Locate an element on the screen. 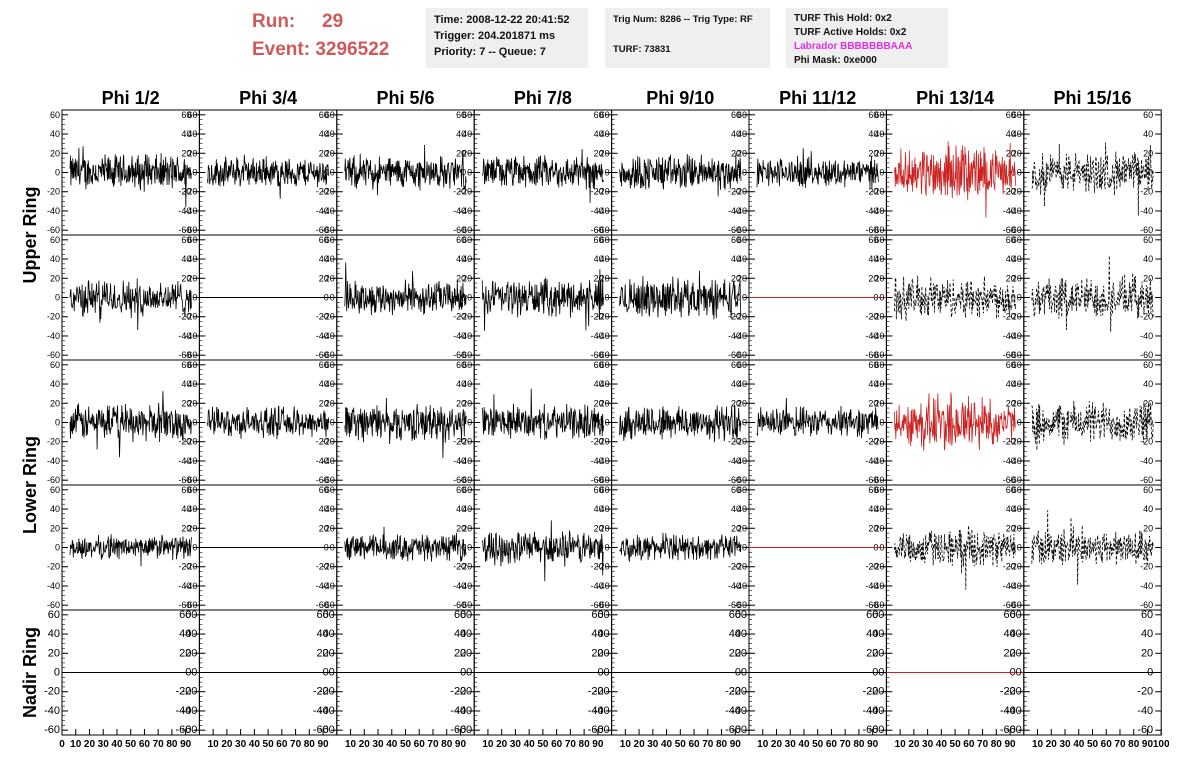 The height and width of the screenshot is (772, 1196). event-value: 3296522 is located at coordinates (352, 49).